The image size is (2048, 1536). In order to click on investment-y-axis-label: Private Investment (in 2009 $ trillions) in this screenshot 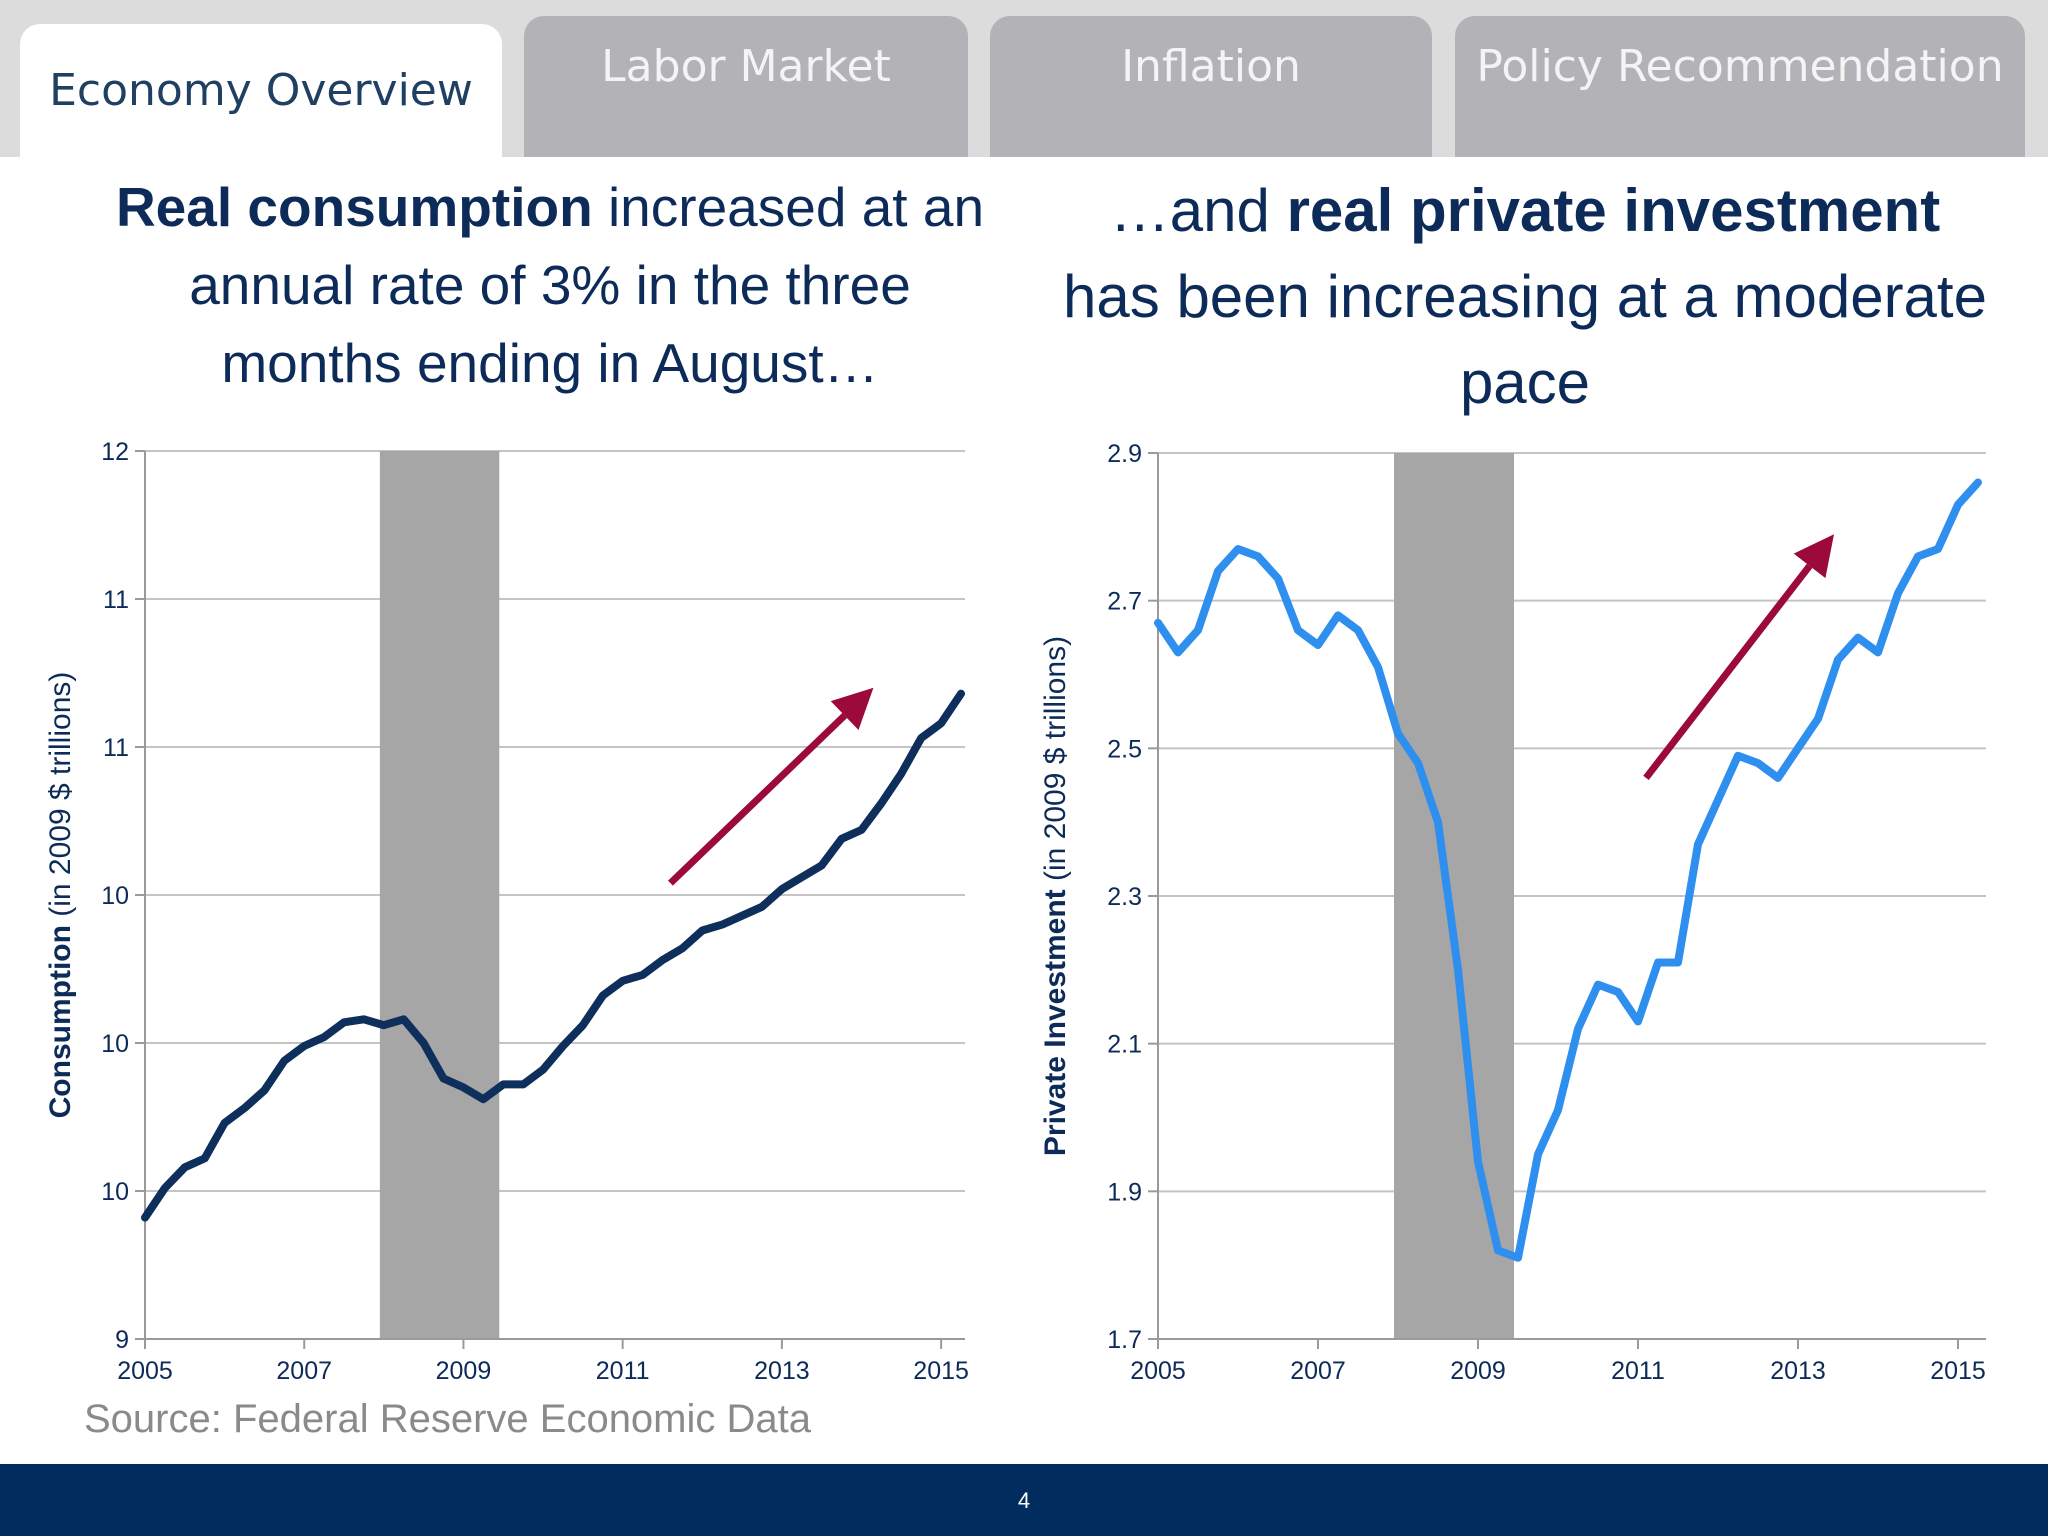, I will do `click(1055, 896)`.